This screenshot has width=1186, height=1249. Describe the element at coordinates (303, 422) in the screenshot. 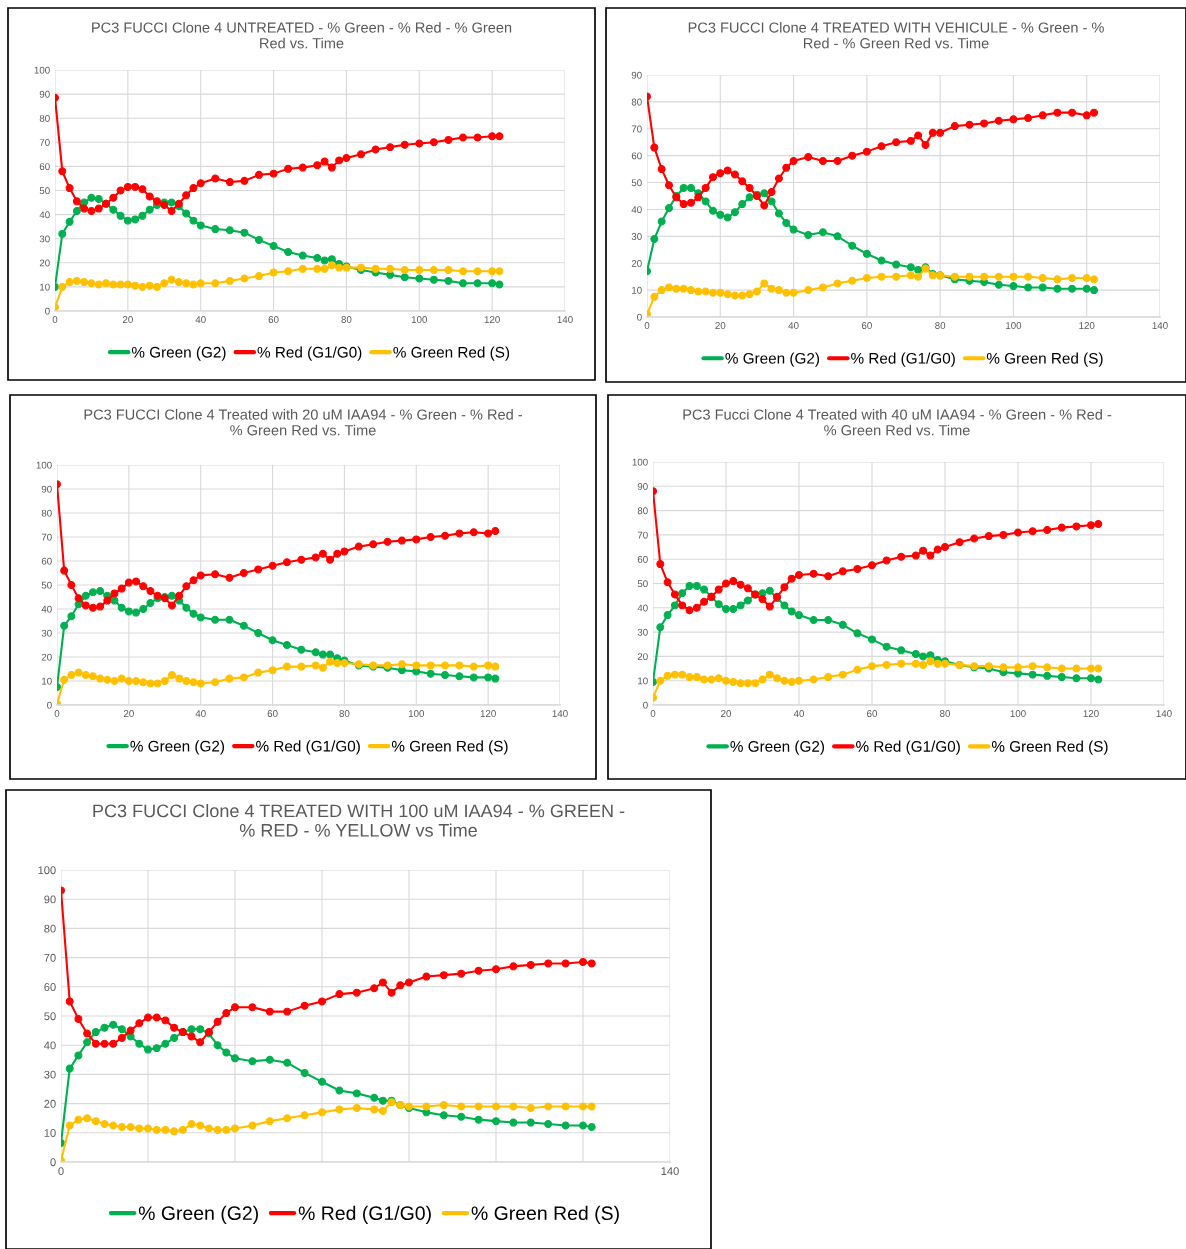

I see `chart-title: PC3 FUCCI Clone 4 Treated with 20 uM IAA94 - % Green - % Red - % Green Red vs. Time` at that location.